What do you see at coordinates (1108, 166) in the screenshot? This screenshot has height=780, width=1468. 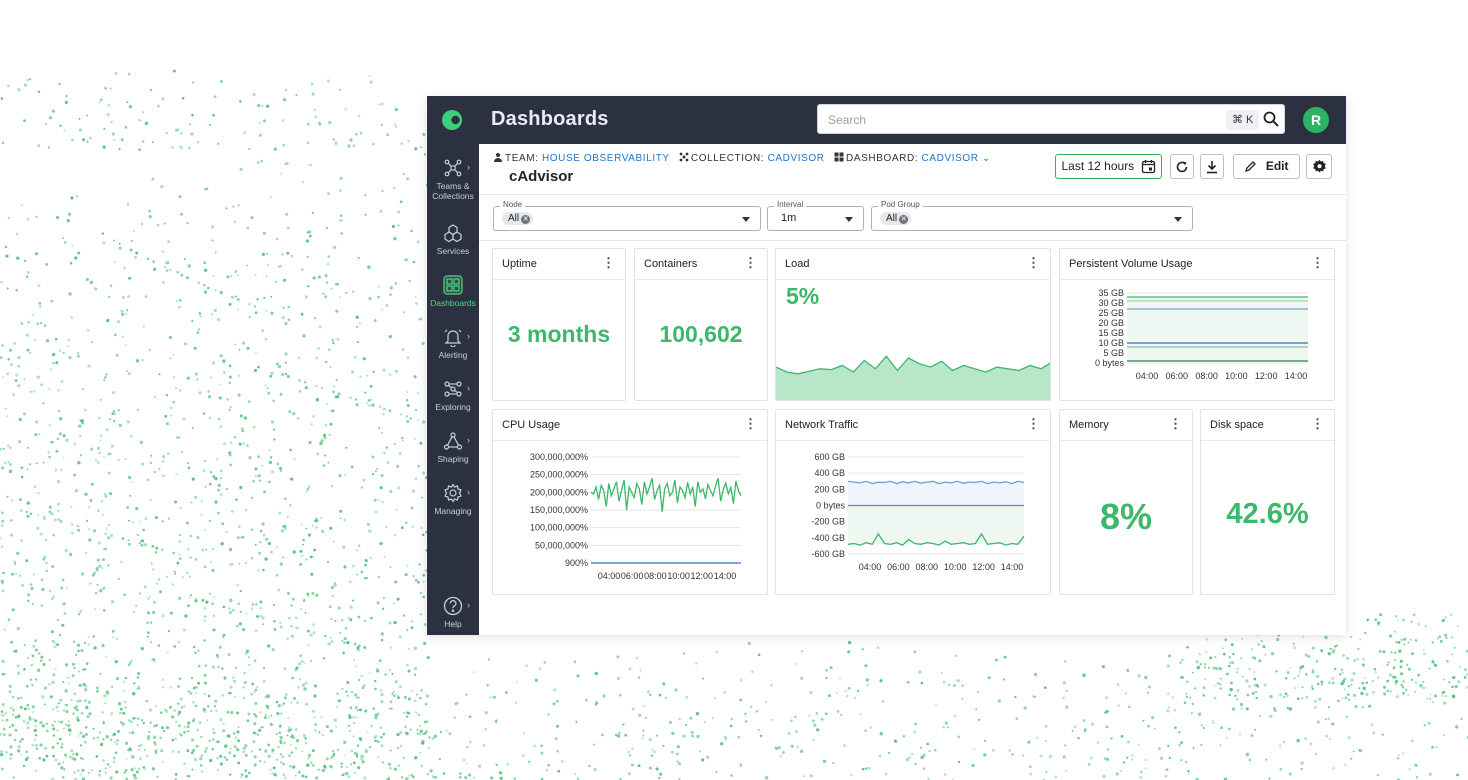 I see `time-range-button: Last 12 hours` at bounding box center [1108, 166].